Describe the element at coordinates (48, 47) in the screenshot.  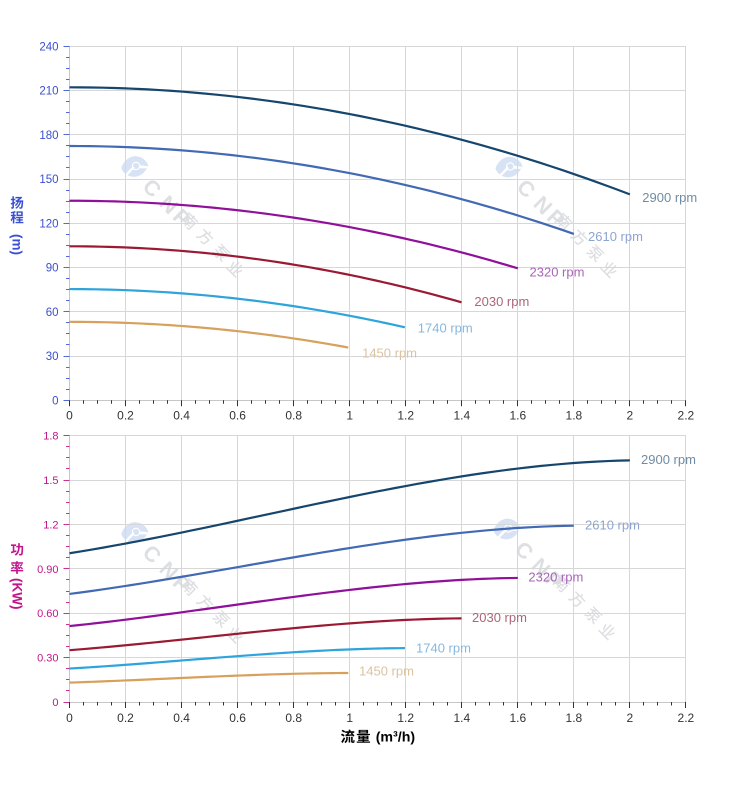
I see `svg-text: 240` at that location.